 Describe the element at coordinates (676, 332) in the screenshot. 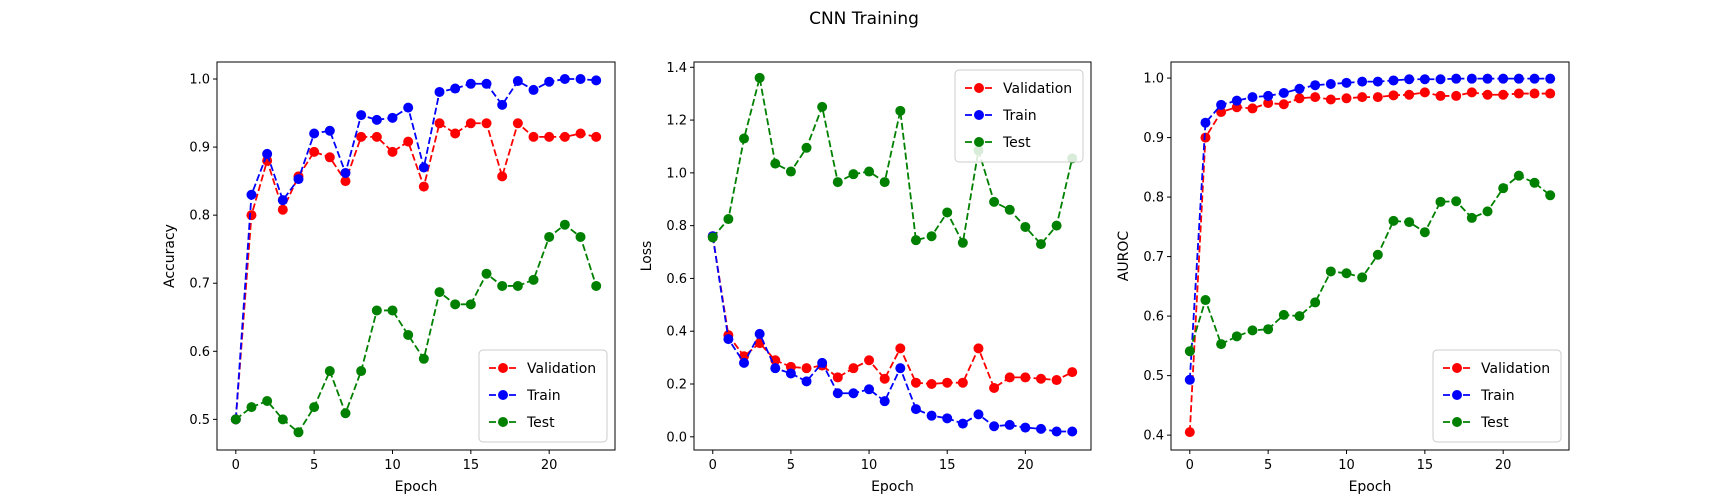

I see `y-tick-label: 0.4` at that location.